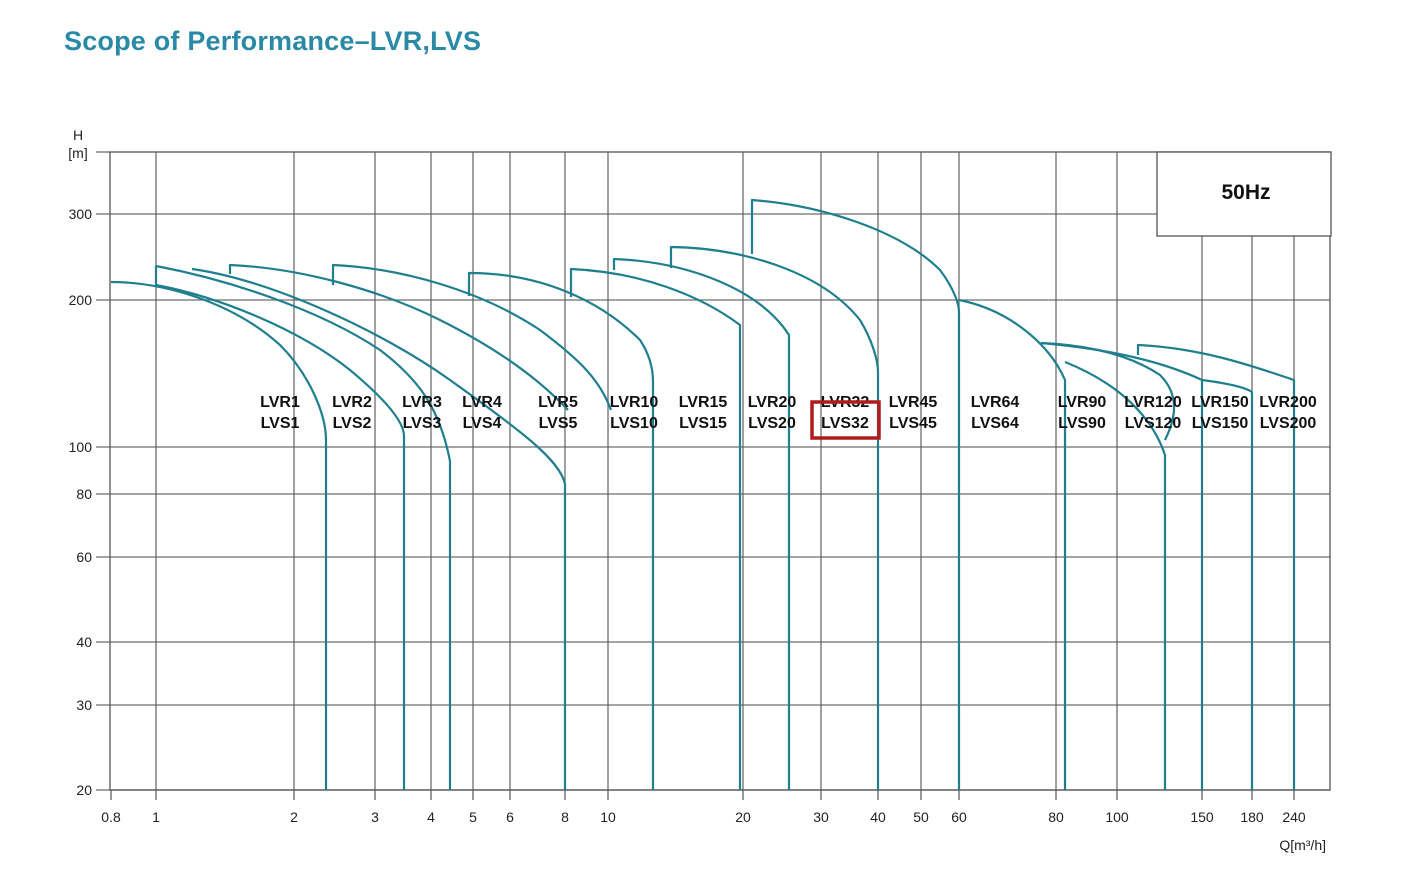 This screenshot has width=1414, height=877. I want to click on model-label-lvs: LVS150, so click(1220, 423).